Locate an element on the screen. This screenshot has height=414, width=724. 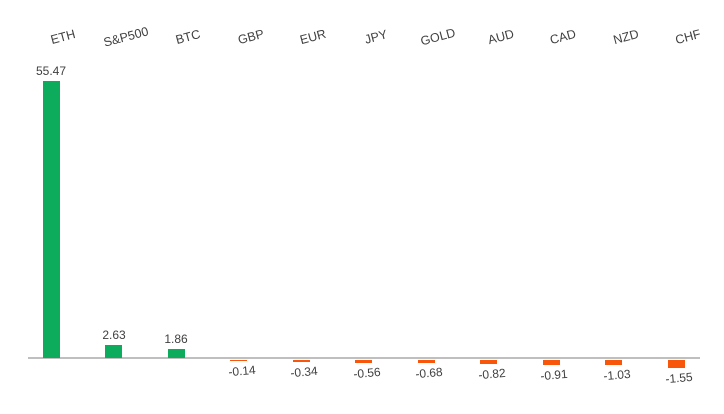
value-label: -1.03 is located at coordinates (617, 375).